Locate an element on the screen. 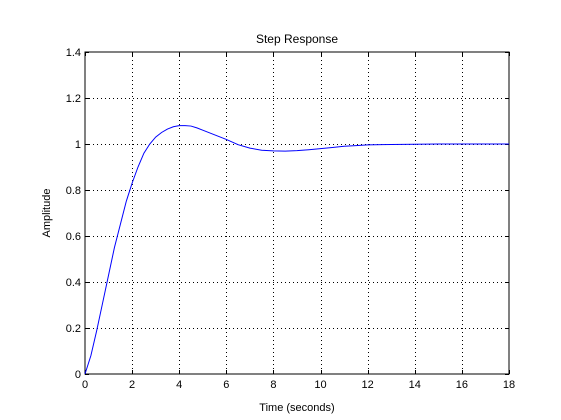  y-tick-label: 0.8 is located at coordinates (73, 191).